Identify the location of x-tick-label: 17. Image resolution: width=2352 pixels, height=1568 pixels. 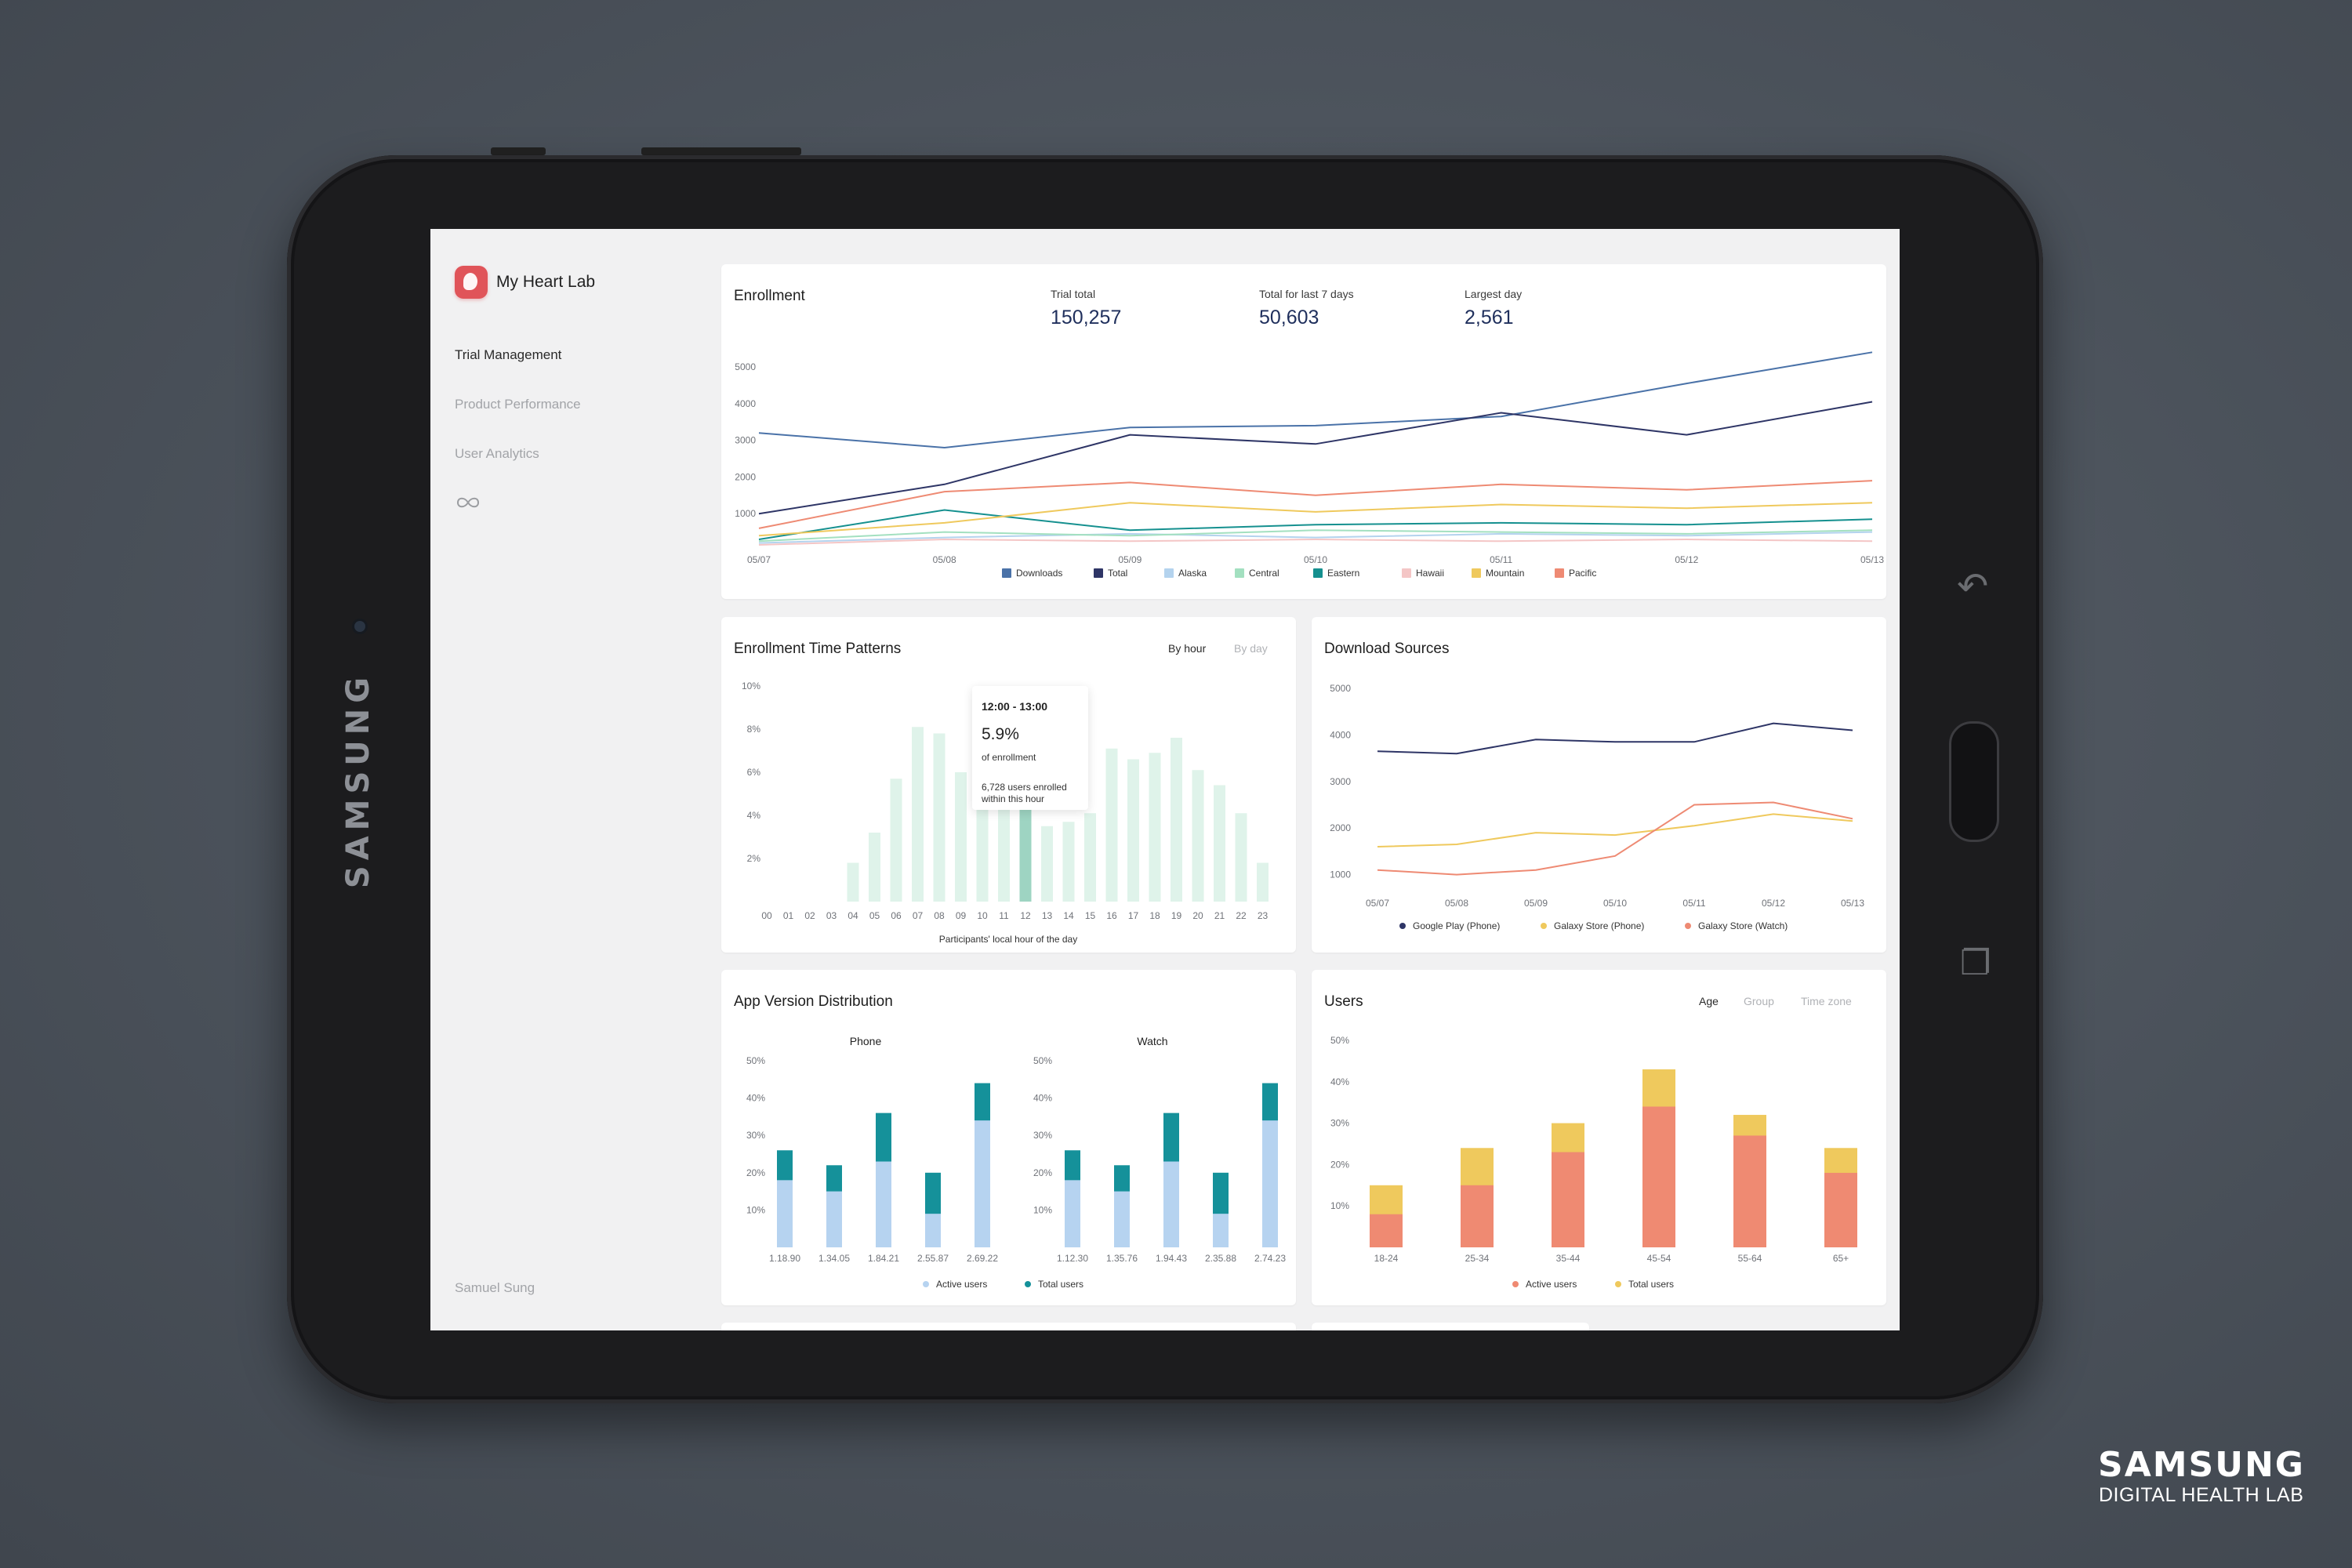
(1133, 915).